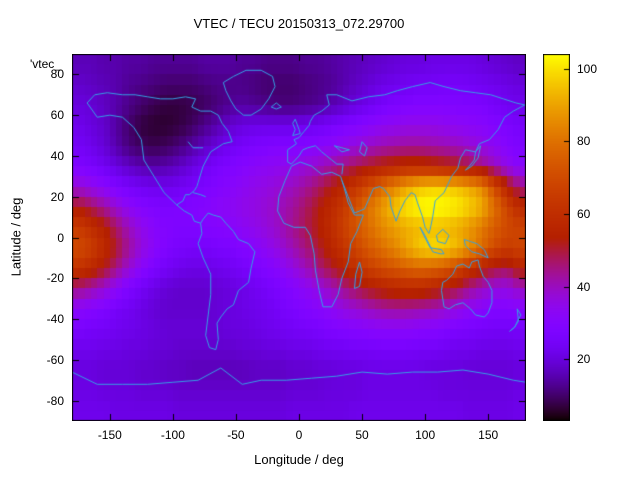  What do you see at coordinates (45, 64) in the screenshot?
I see `series-key-label: 'vtec_` at bounding box center [45, 64].